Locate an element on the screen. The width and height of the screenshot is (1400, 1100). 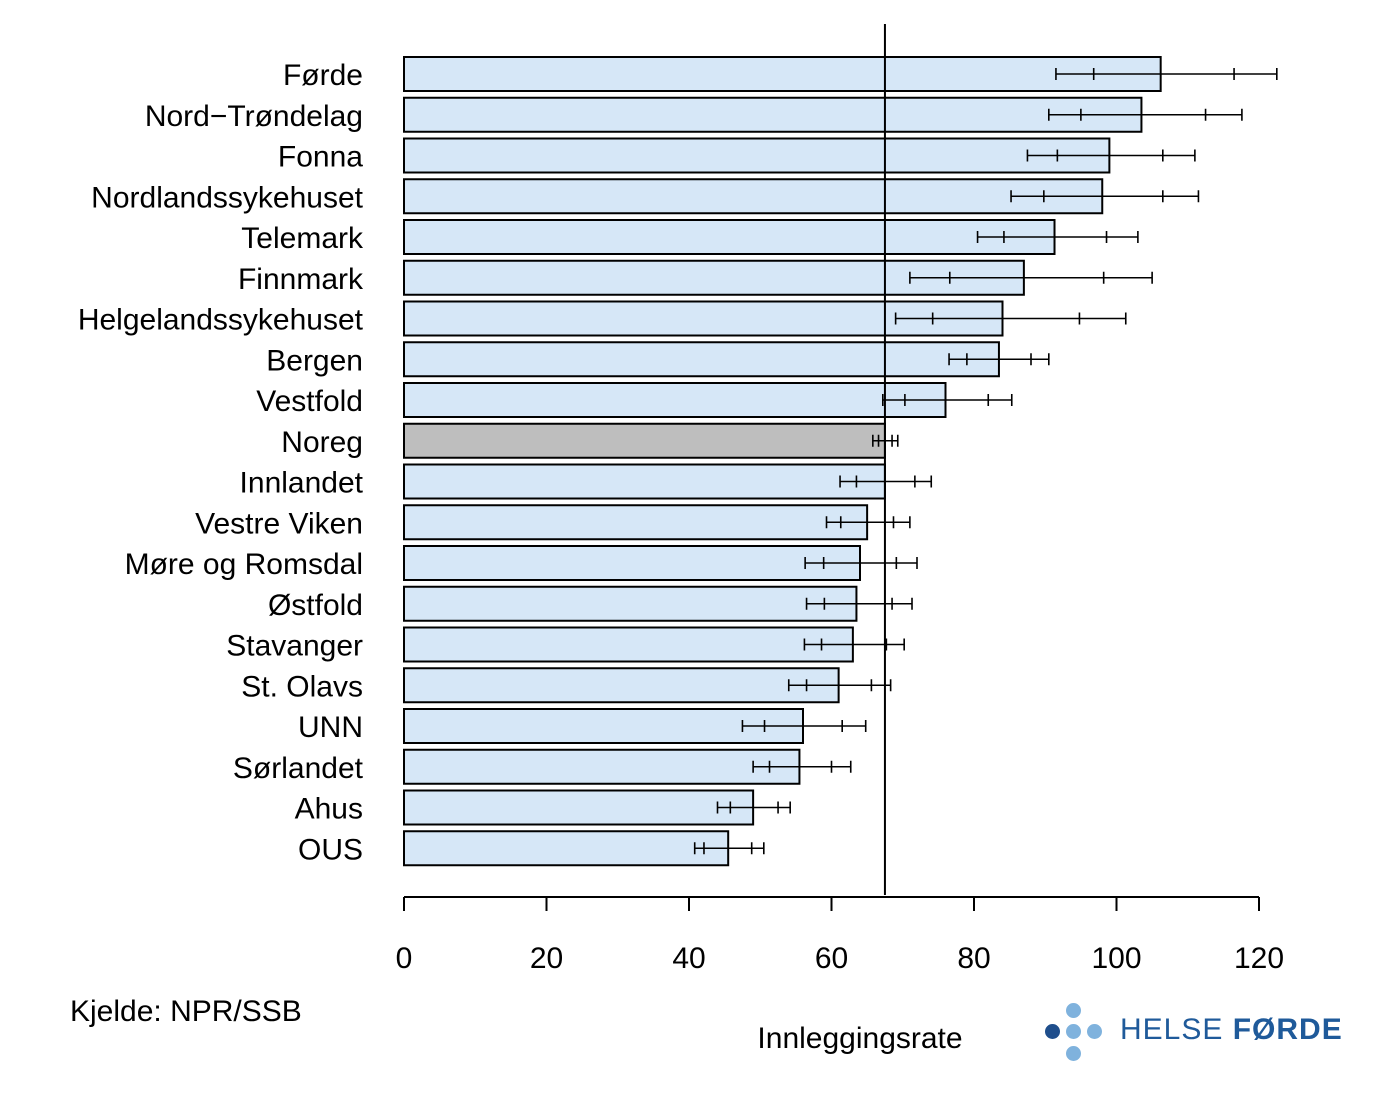
helse-forde-logo: HELSE FØRDE is located at coordinates (1191, 1033).